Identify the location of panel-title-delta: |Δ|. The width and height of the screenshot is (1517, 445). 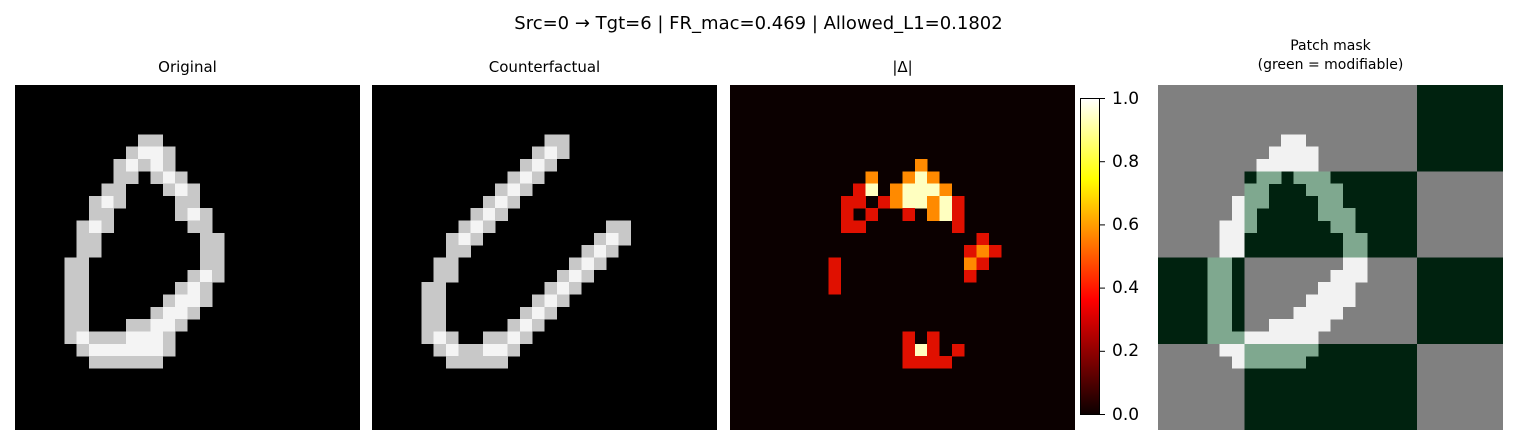
(902, 67).